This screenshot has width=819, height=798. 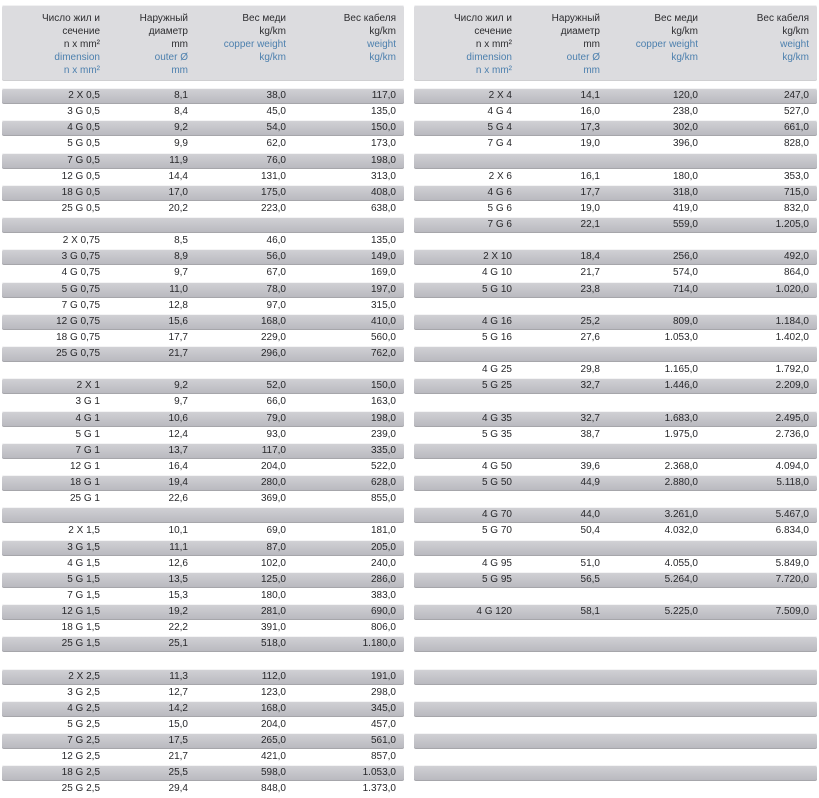 I want to click on table-row: 5 G 70 50,4 4.032,0 6.834,0, so click(x=615, y=531).